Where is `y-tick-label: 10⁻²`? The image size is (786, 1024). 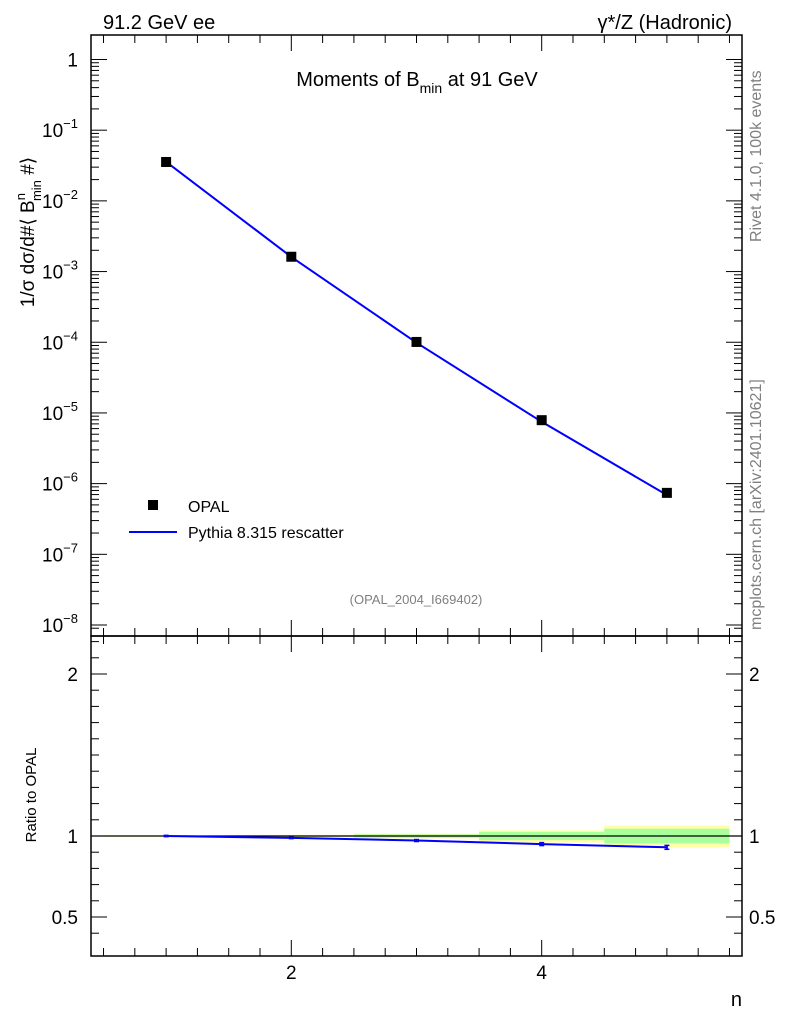
y-tick-label: 10⁻² is located at coordinates (60, 200).